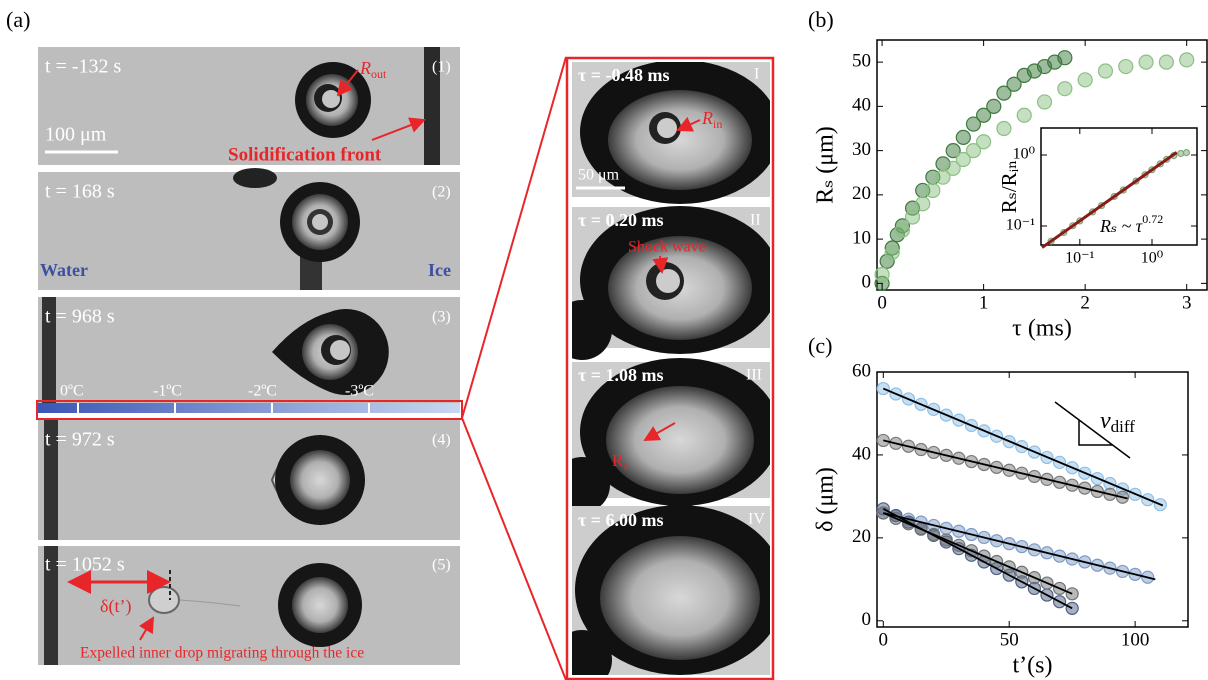 The height and width of the screenshot is (680, 1208). Describe the element at coordinates (80, 192) in the screenshot. I see `frame-time: t = 168 s` at that location.